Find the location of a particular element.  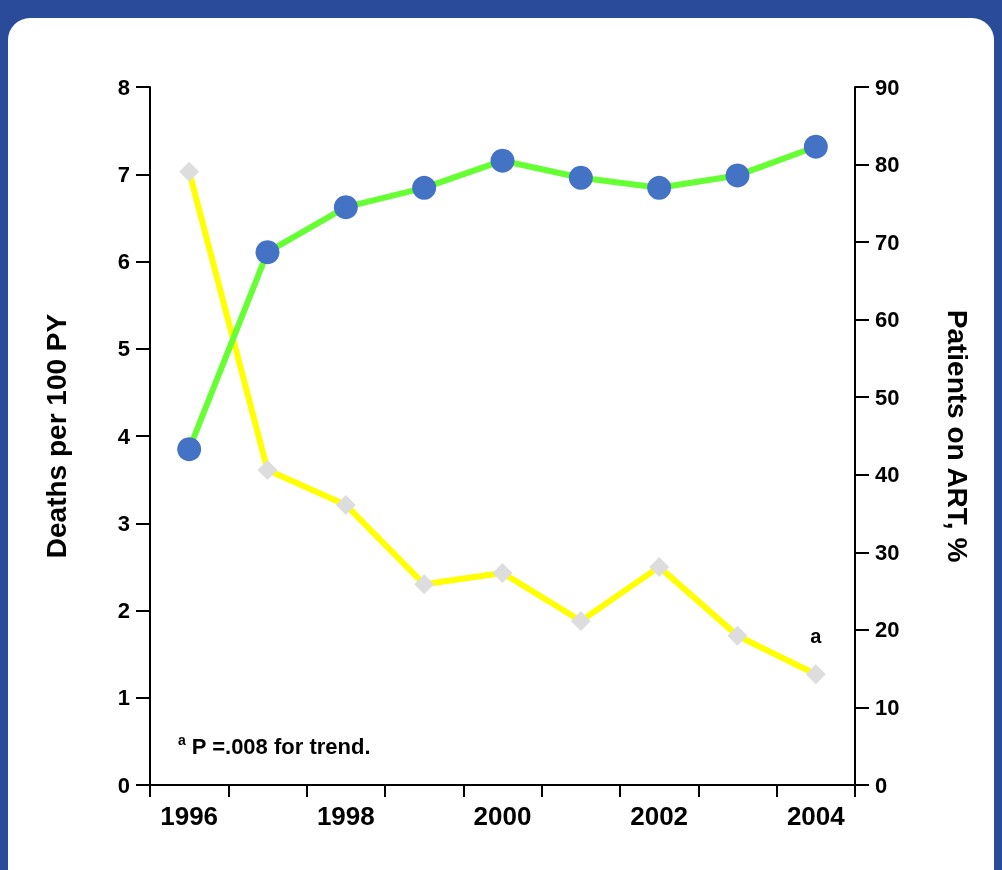

annotation: a is located at coordinates (816, 636).